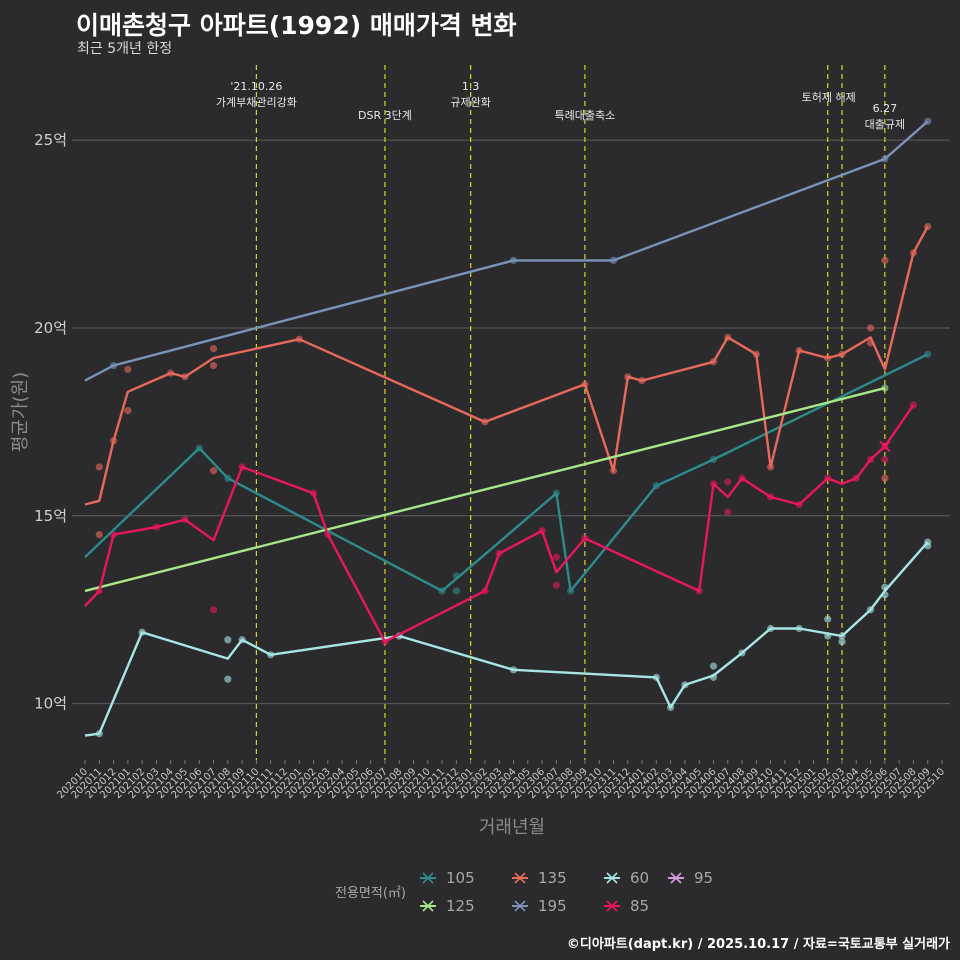 This screenshot has height=960, width=960. I want to click on legend-label: 105, so click(460, 878).